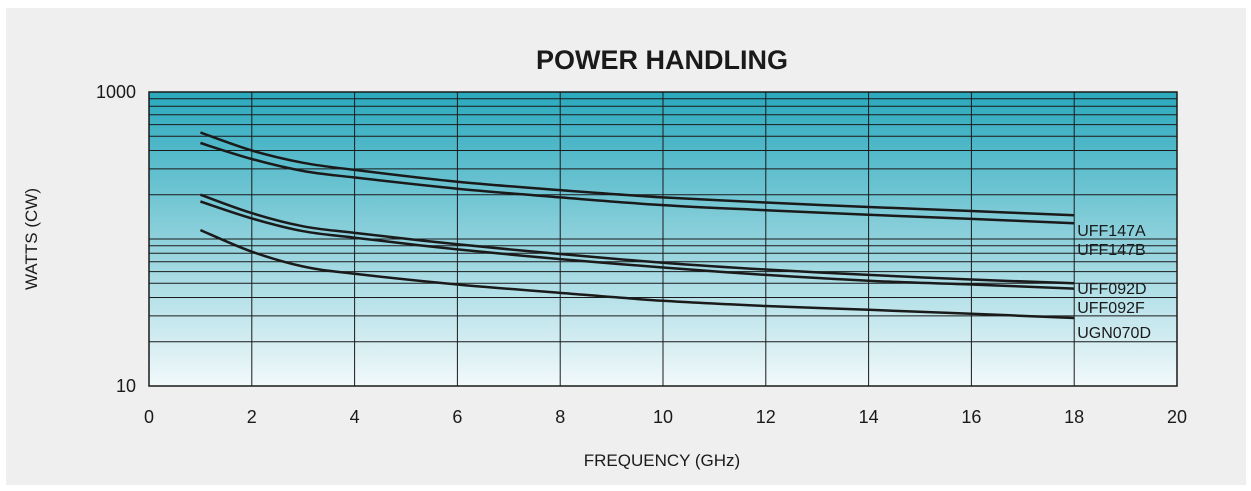 The height and width of the screenshot is (491, 1251). What do you see at coordinates (1111, 250) in the screenshot?
I see `series-label-uff147b: UFF147B` at bounding box center [1111, 250].